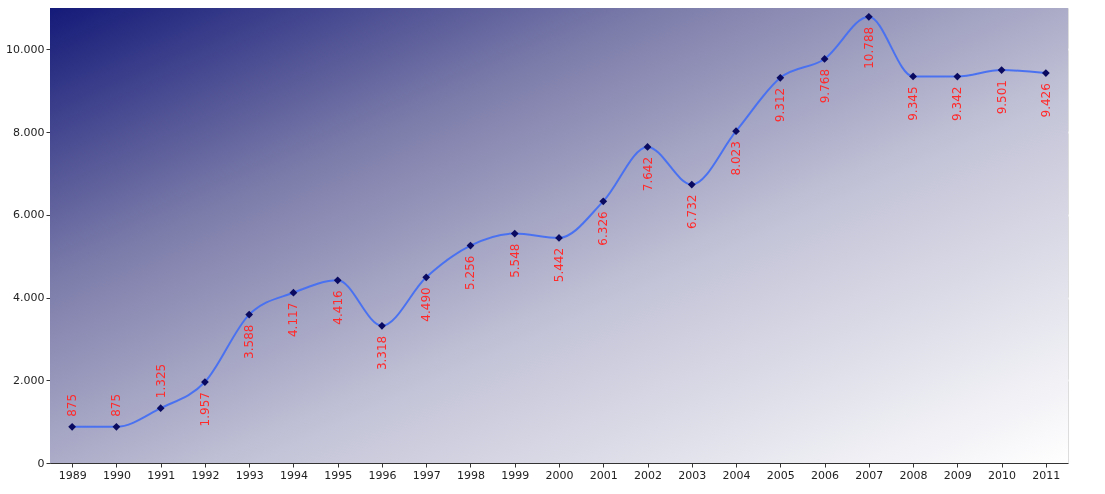  Describe the element at coordinates (382, 475) in the screenshot. I see `x-tick-label: 1996` at that location.